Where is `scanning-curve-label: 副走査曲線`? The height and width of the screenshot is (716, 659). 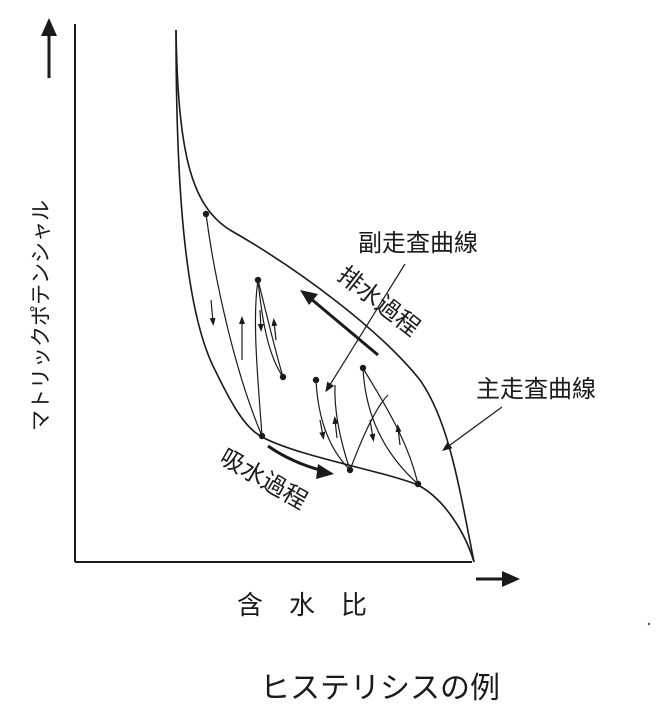 scanning-curve-label: 副走査曲線 is located at coordinates (418, 243).